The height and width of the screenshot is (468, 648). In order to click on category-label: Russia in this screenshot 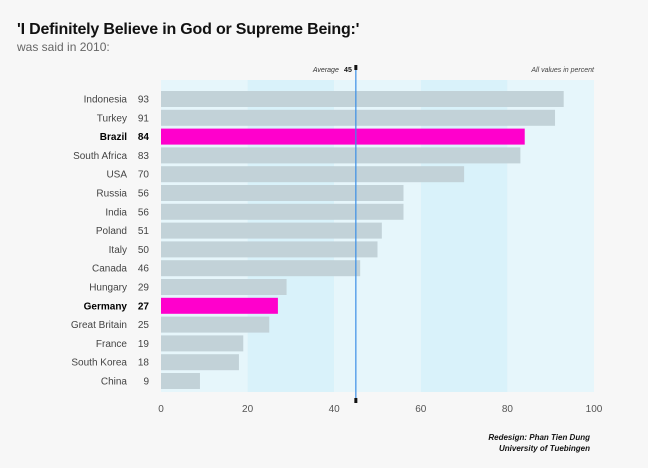, I will do `click(111, 194)`.